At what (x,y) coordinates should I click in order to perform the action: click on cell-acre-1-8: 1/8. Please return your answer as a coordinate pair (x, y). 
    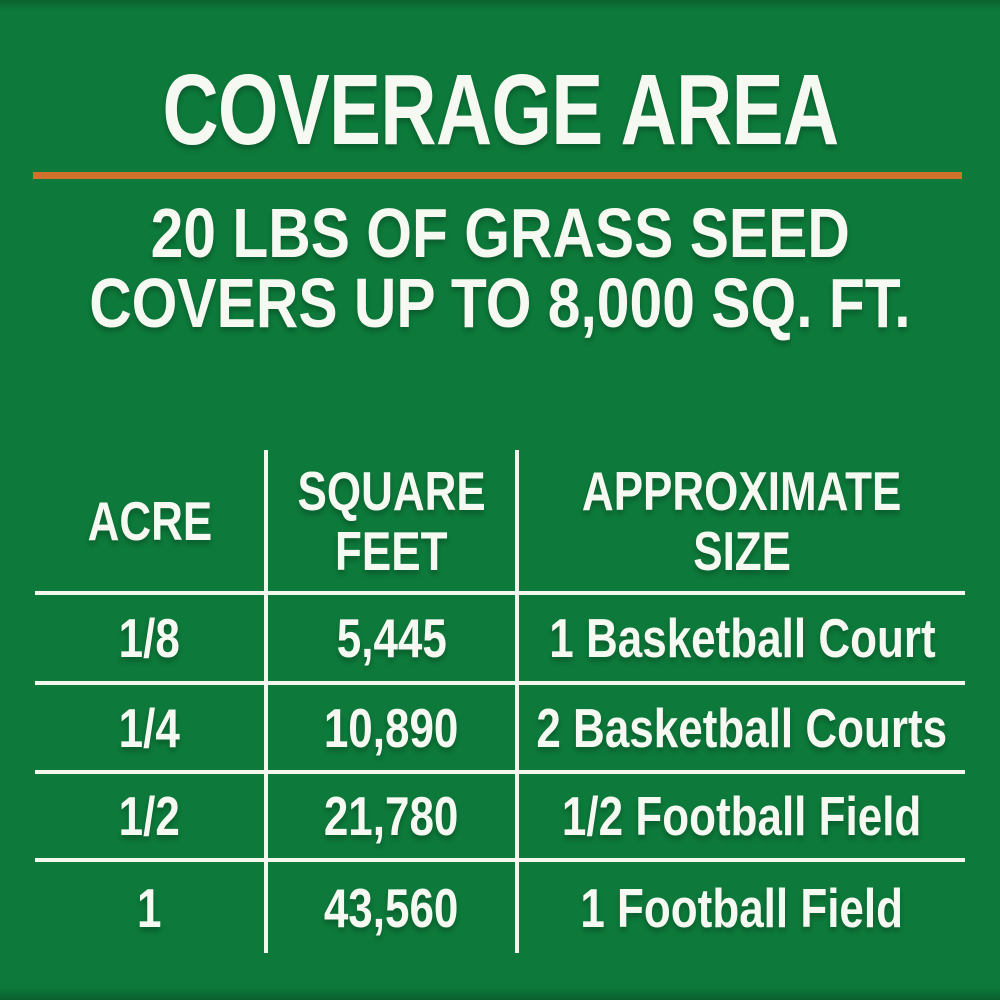
    Looking at the image, I should click on (149, 638).